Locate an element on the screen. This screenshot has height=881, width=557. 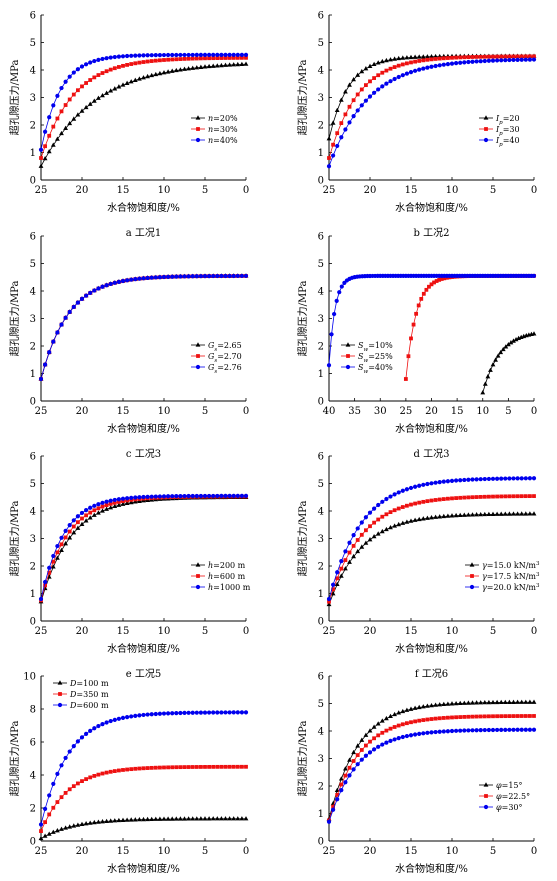
x-tick-label: 15 is located at coordinates (457, 411).